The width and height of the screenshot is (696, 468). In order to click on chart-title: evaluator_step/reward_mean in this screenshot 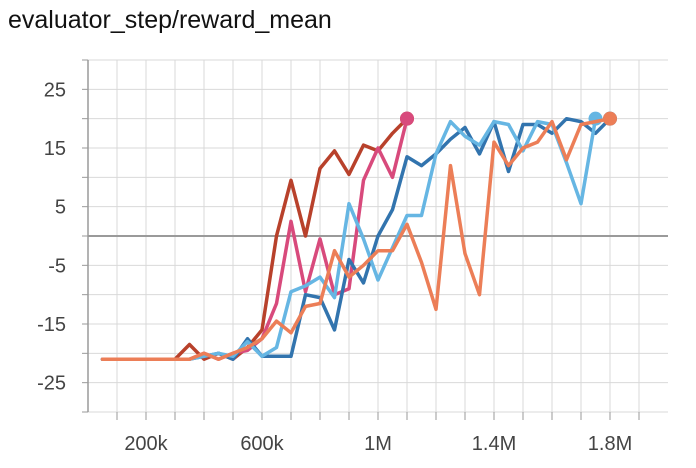, I will do `click(170, 20)`.